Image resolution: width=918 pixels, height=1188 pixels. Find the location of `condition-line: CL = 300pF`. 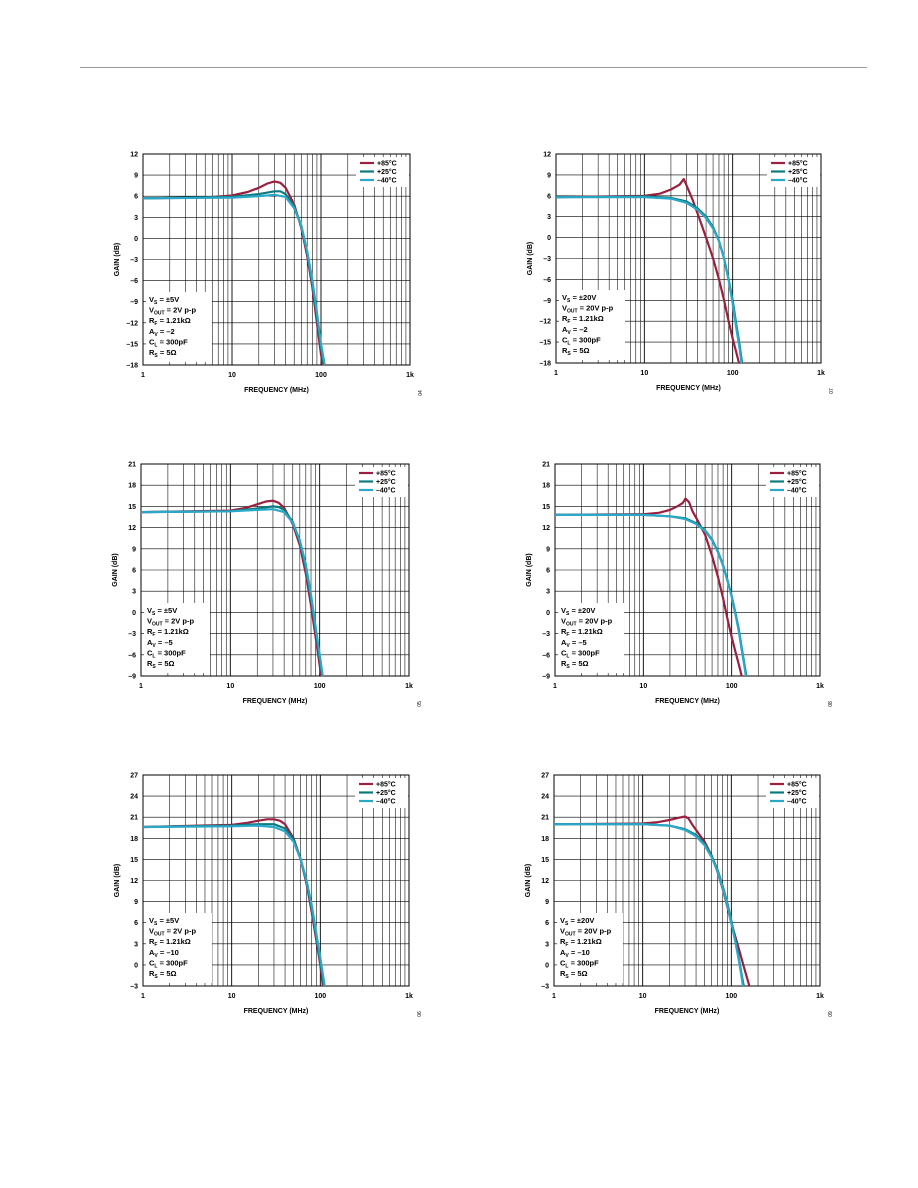

condition-line: CL = 300pF is located at coordinates (581, 340).